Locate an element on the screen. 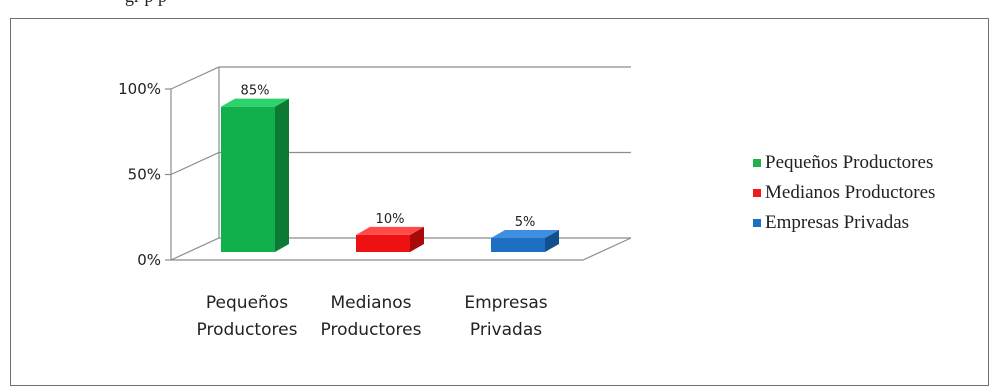  category-label: Medianos is located at coordinates (370, 303).